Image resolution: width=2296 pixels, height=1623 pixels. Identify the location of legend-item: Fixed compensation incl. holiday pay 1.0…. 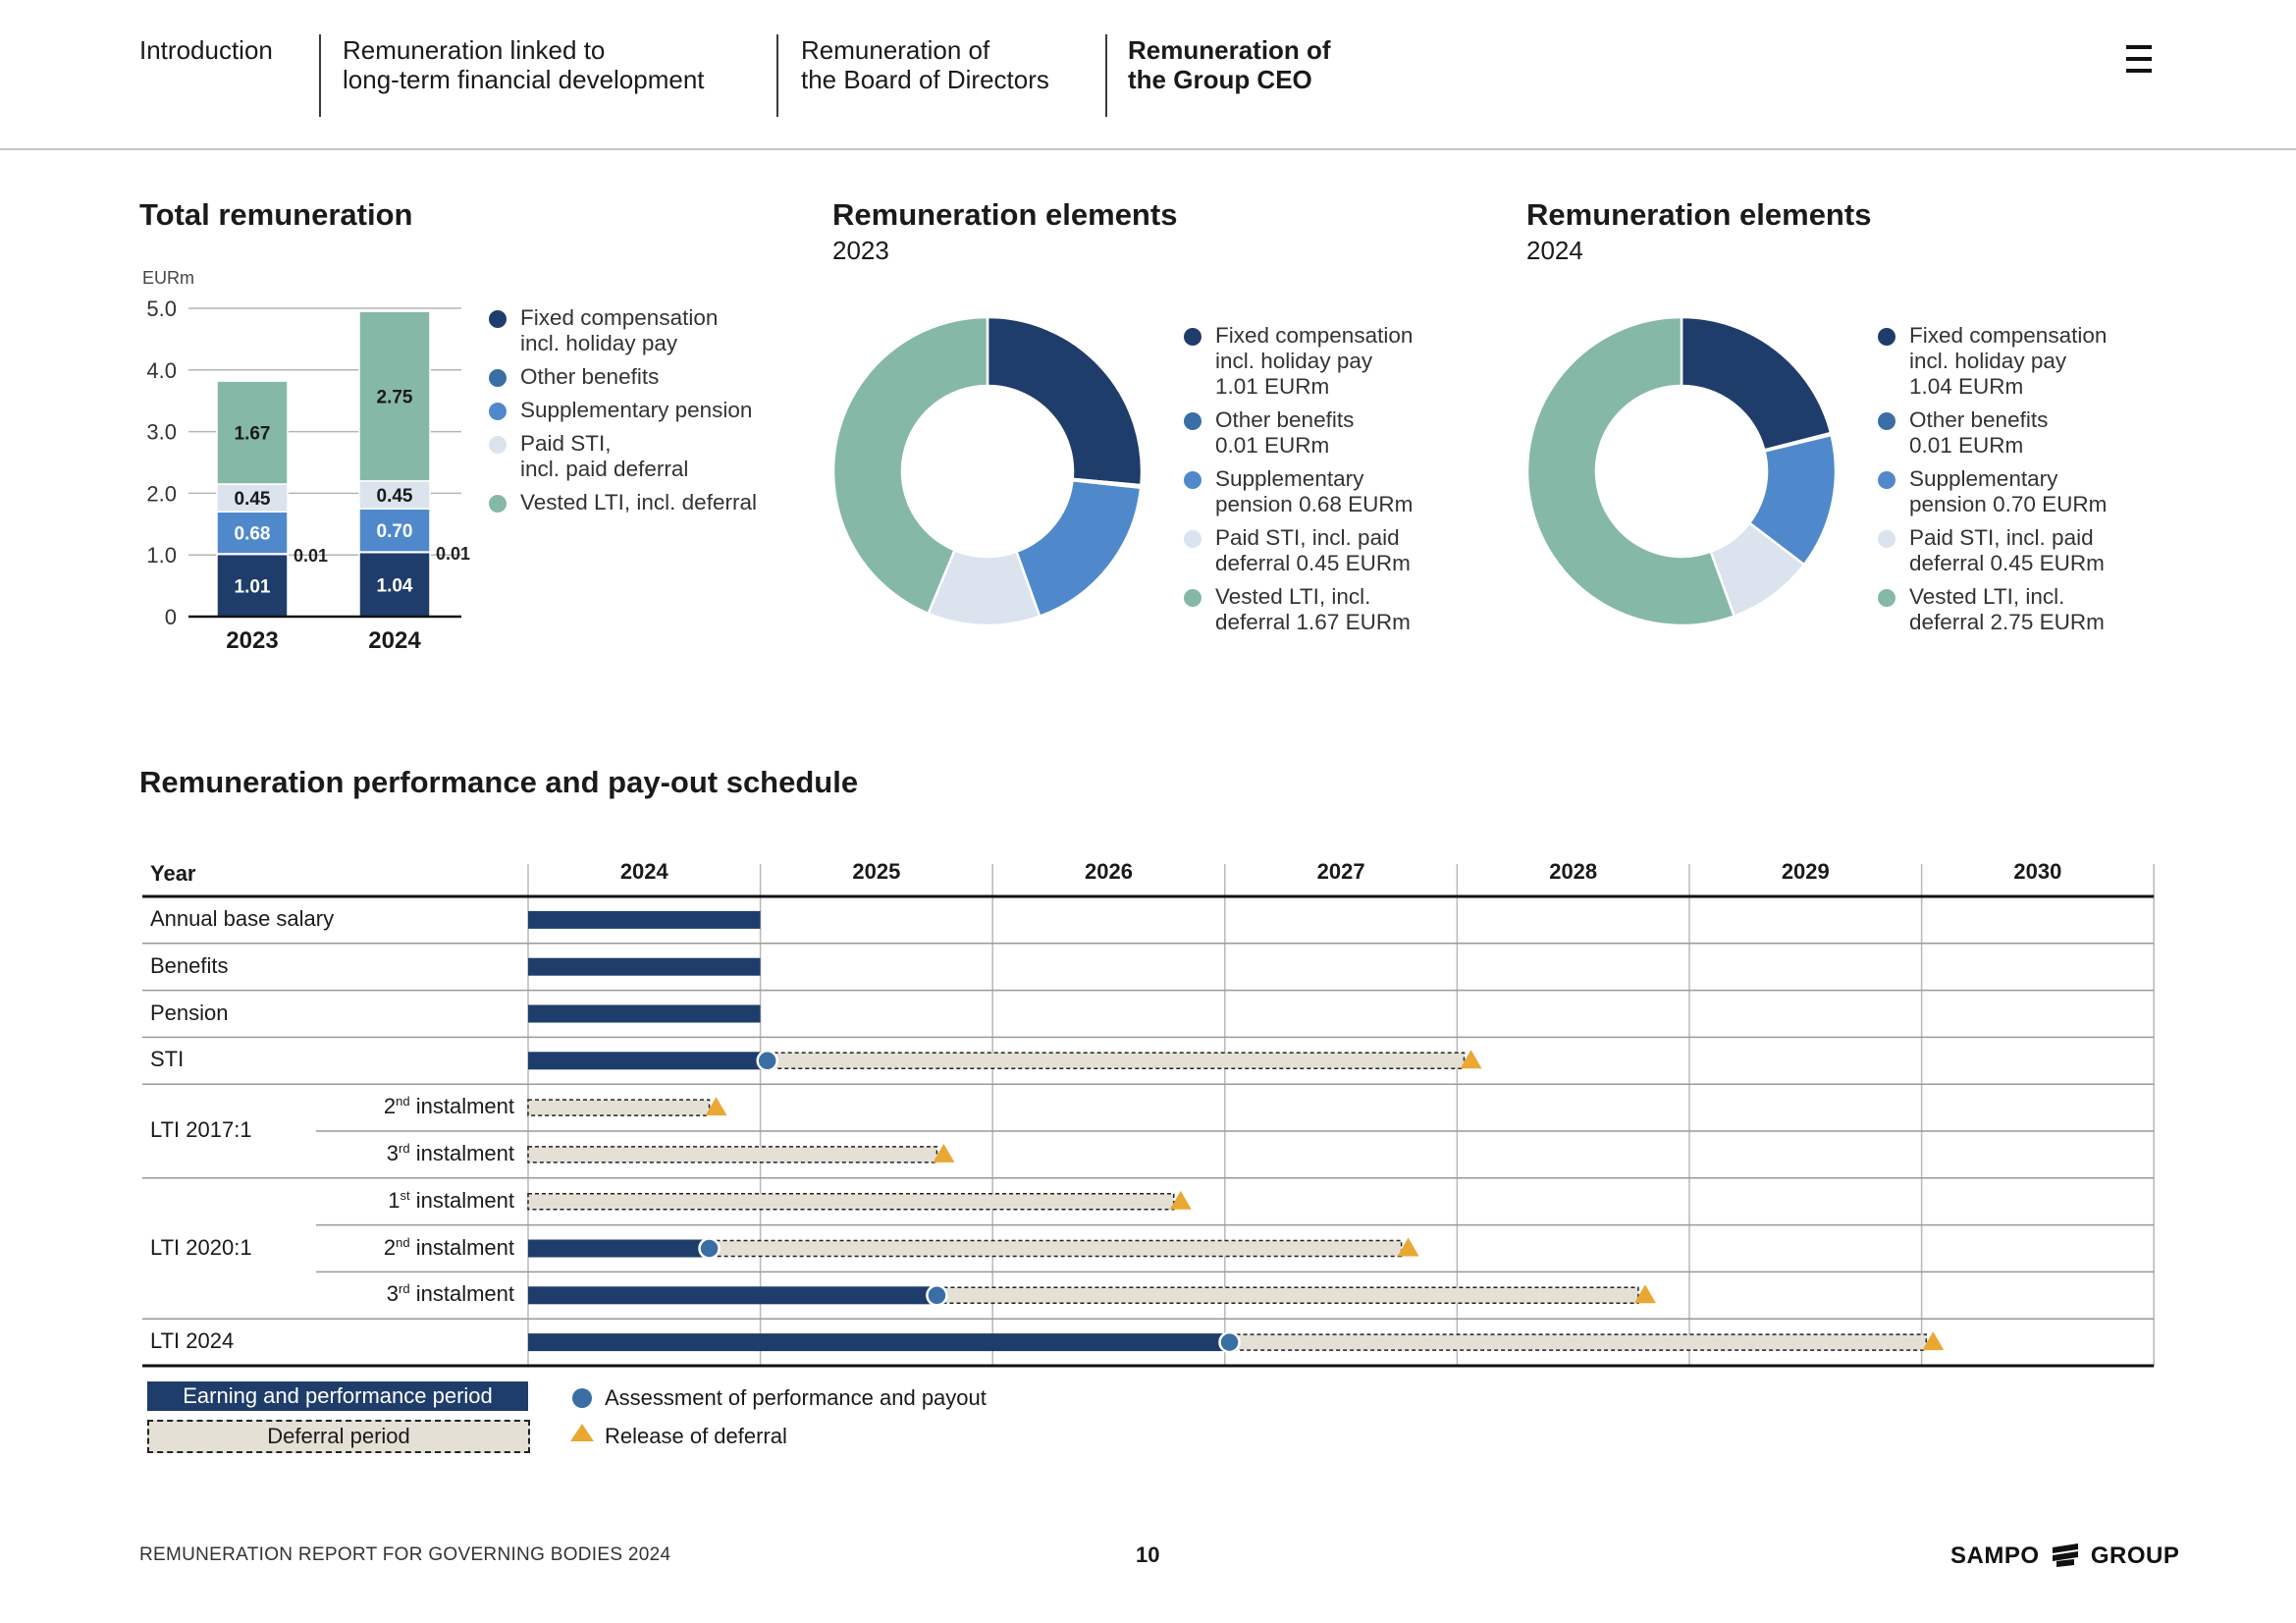
(1299, 361).